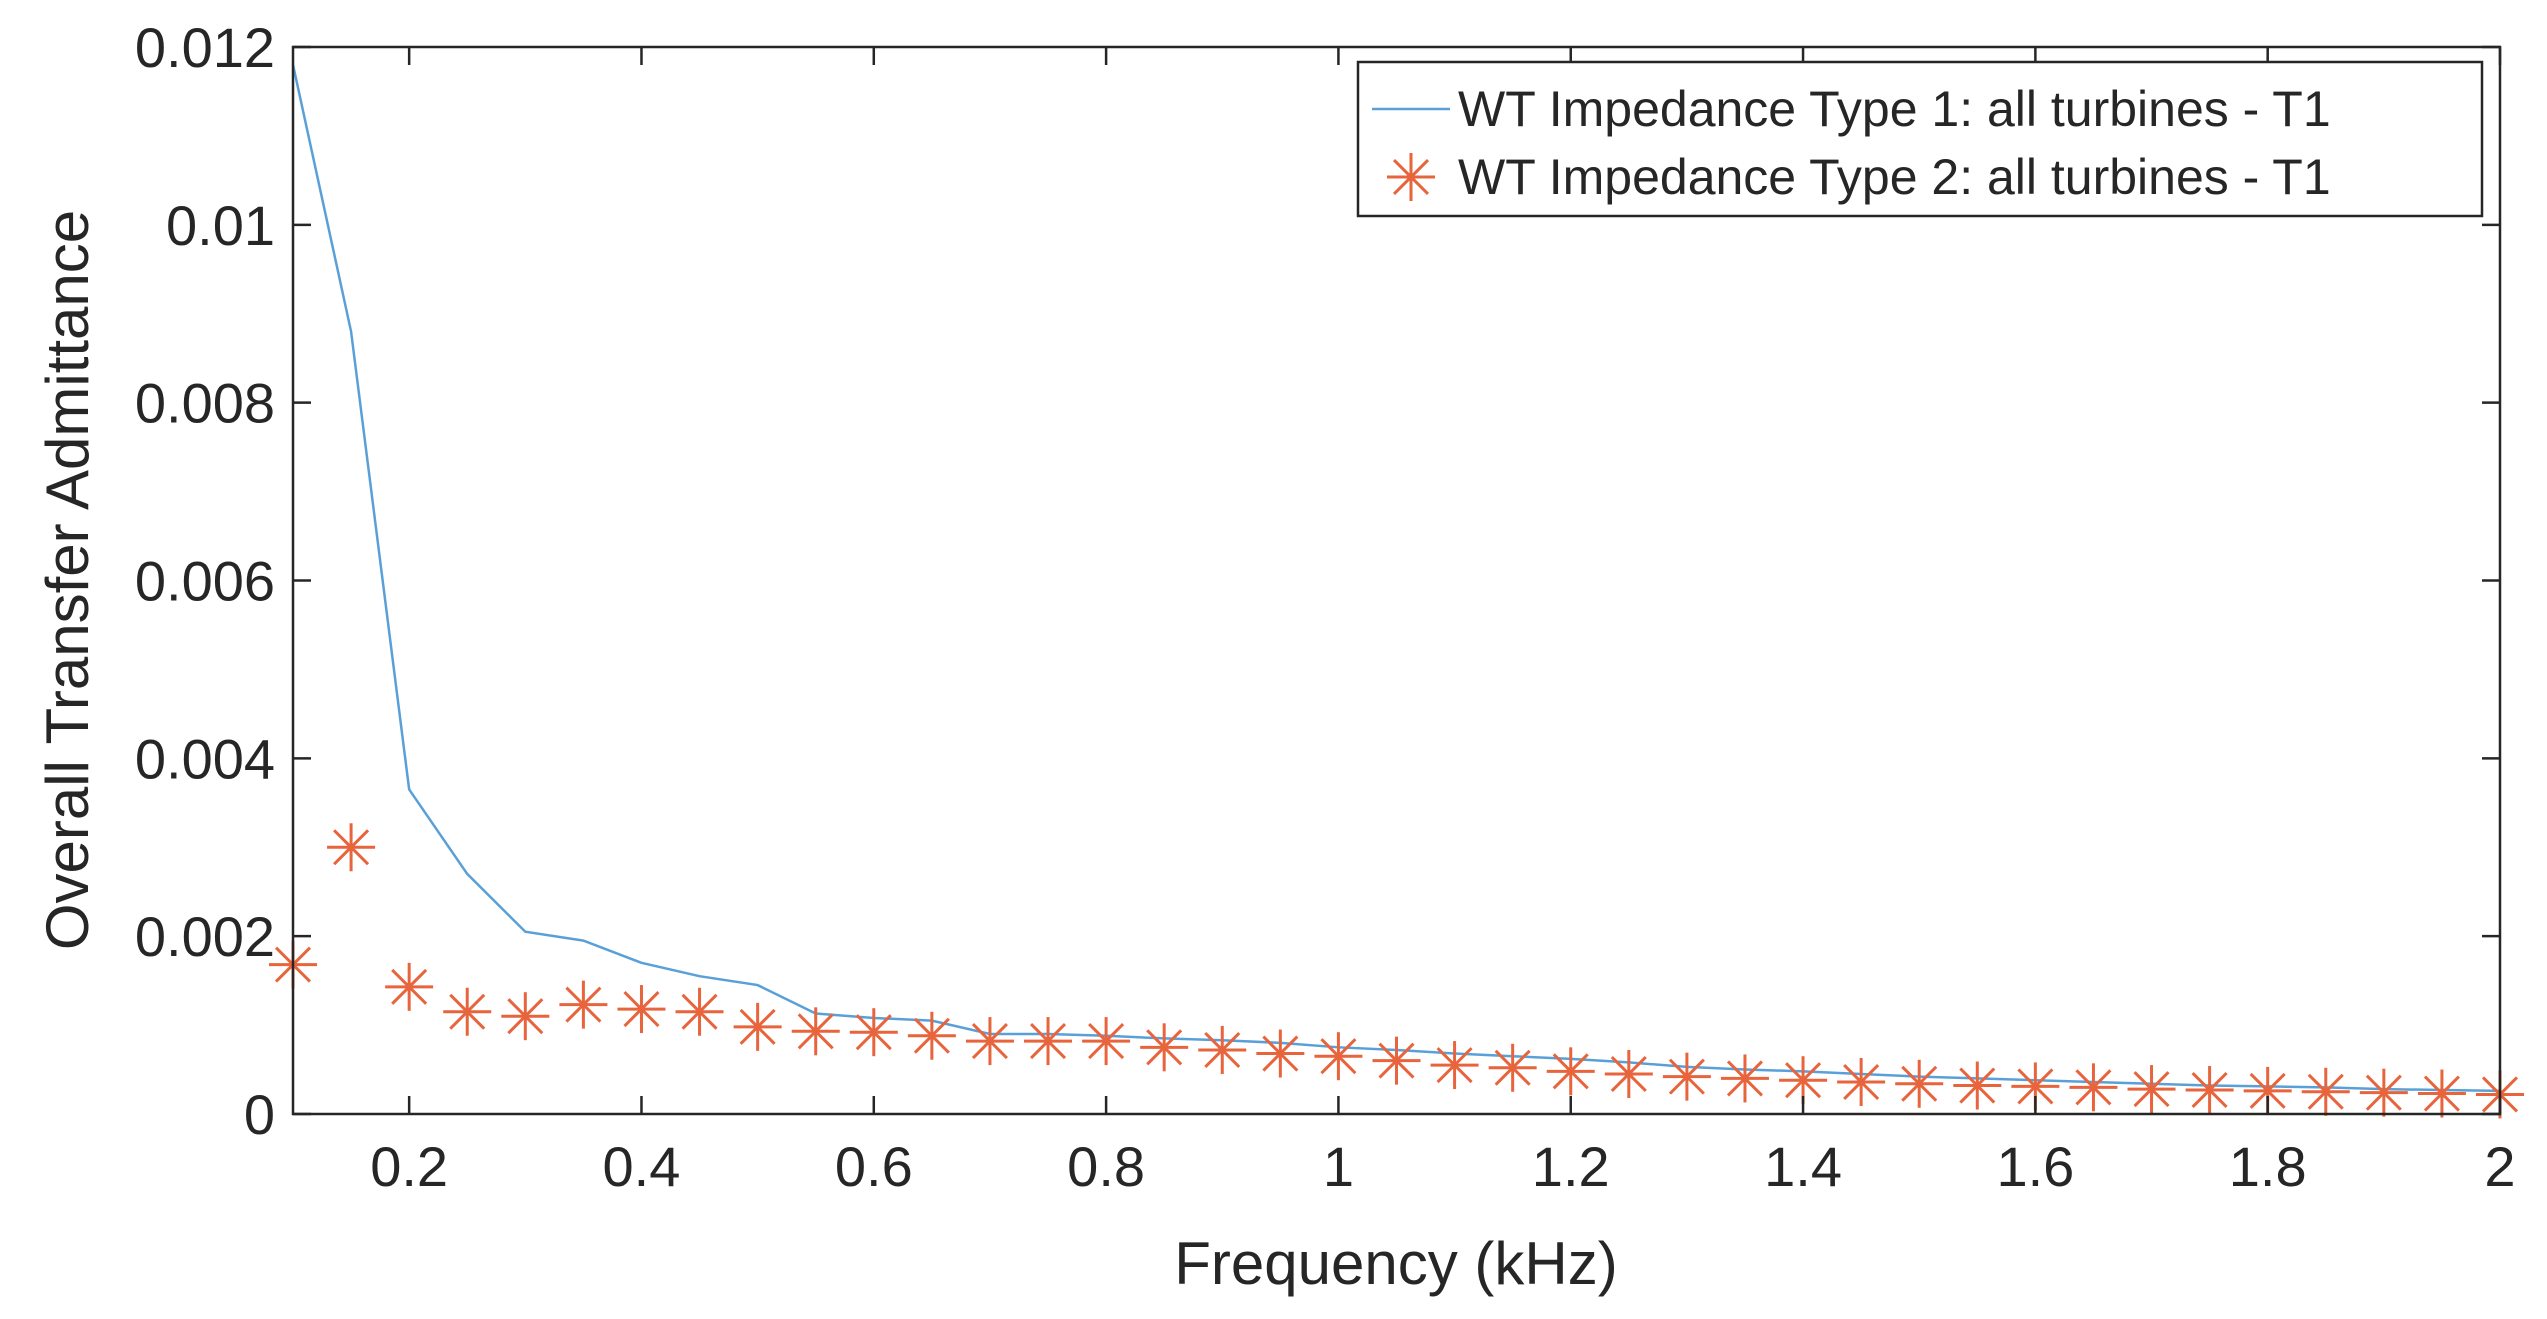 The height and width of the screenshot is (1319, 2547). What do you see at coordinates (1894, 177) in the screenshot?
I see `legend-entry-label: WT Impedance Type 2: all turbines - T1` at bounding box center [1894, 177].